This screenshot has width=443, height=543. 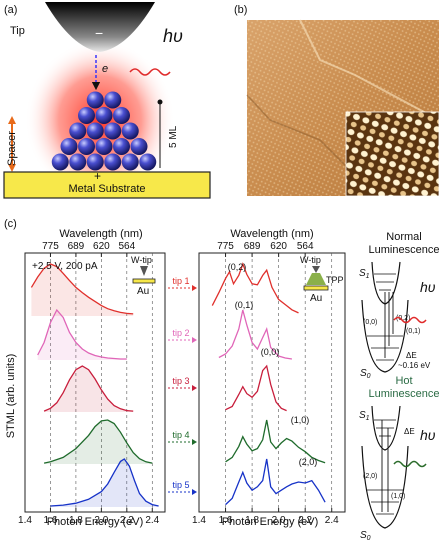 I want to click on s1-potential-normal, so click(x=386, y=283).